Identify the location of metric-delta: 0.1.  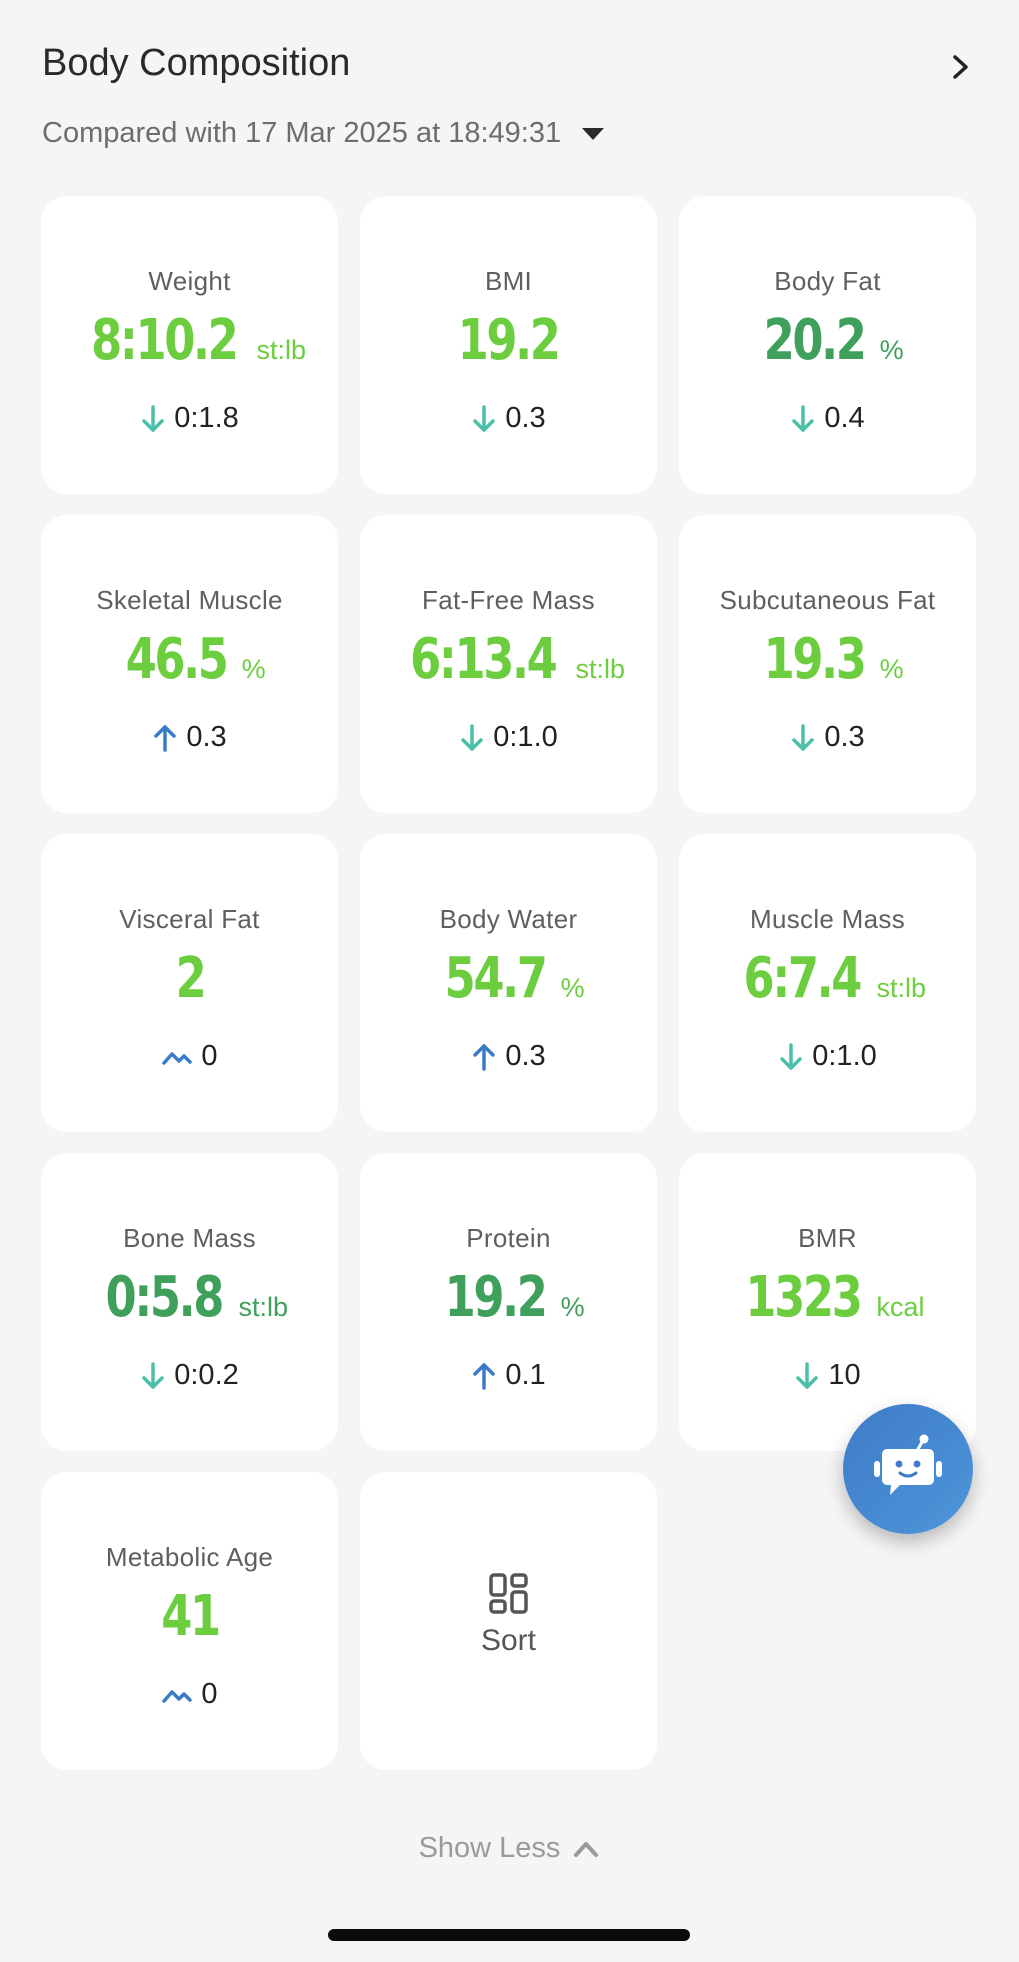
(508, 1375).